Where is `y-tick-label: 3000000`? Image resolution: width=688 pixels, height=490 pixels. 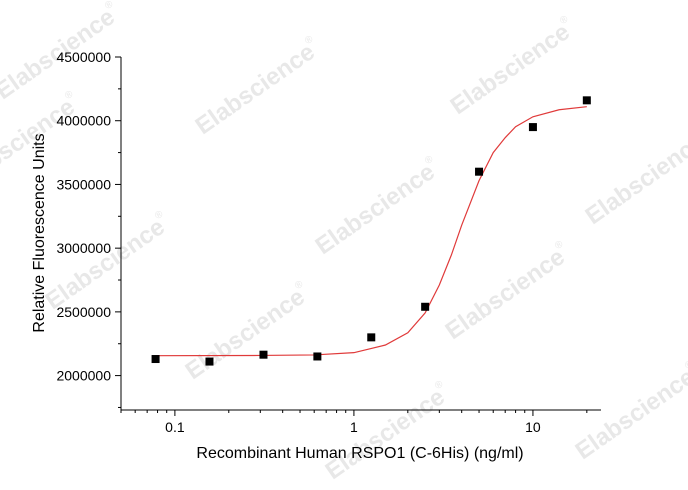
y-tick-label: 3000000 is located at coordinates (83, 248).